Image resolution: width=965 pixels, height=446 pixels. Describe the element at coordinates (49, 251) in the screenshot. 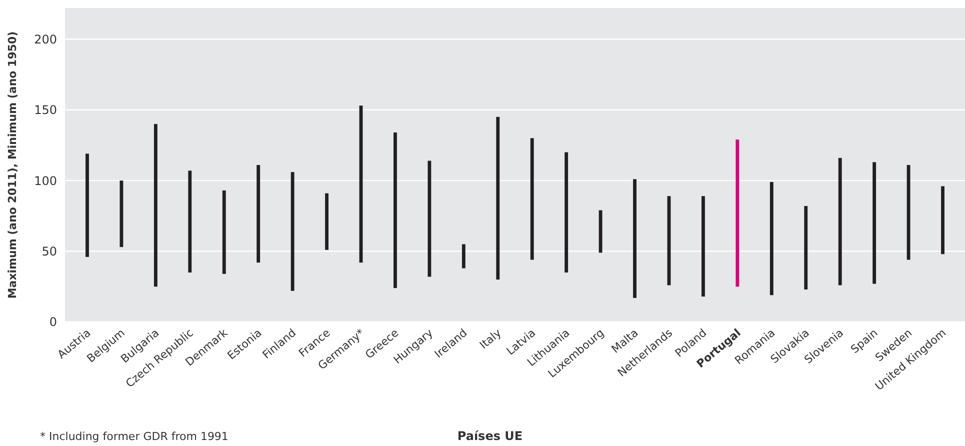

I see `y-tick-label: 50` at that location.